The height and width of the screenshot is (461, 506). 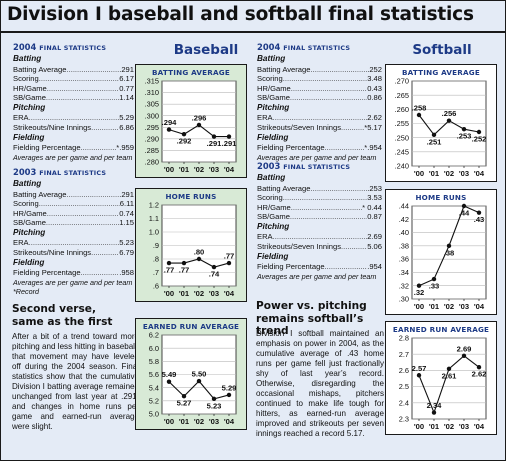 I want to click on data-label: 2.34, so click(x=435, y=405).